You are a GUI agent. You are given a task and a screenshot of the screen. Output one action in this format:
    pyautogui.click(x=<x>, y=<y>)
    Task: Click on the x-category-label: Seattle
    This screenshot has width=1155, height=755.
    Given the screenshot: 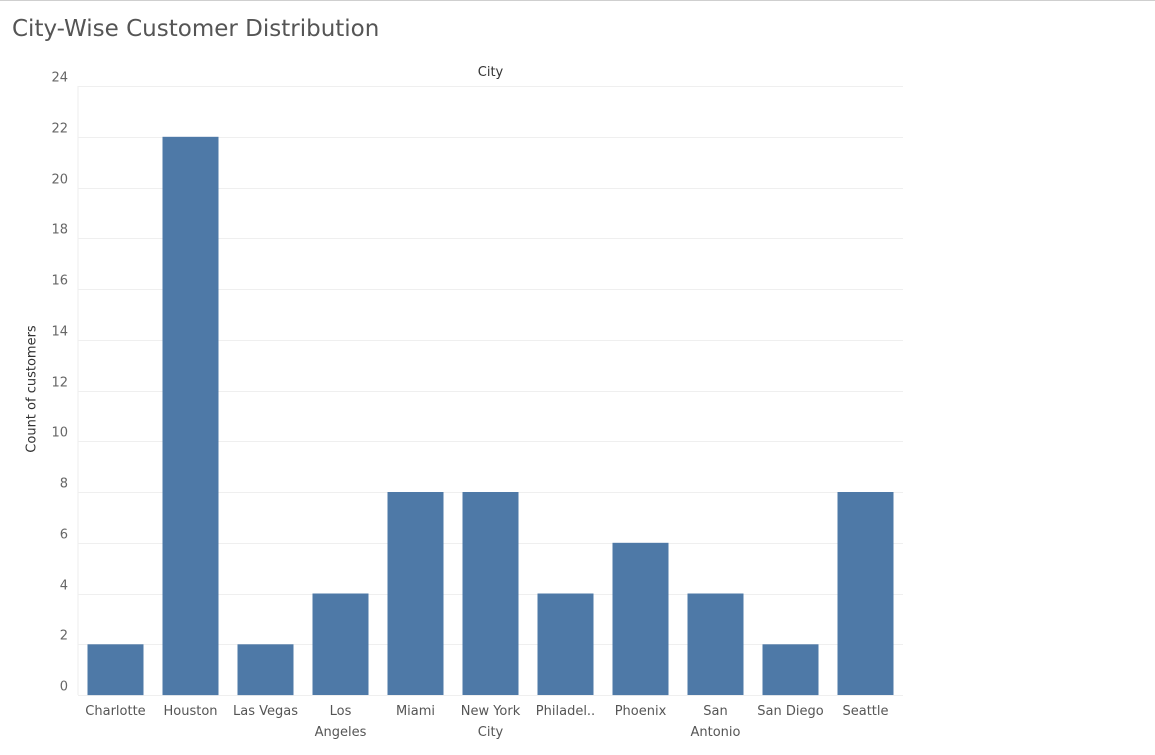 What is the action you would take?
    pyautogui.click(x=865, y=711)
    